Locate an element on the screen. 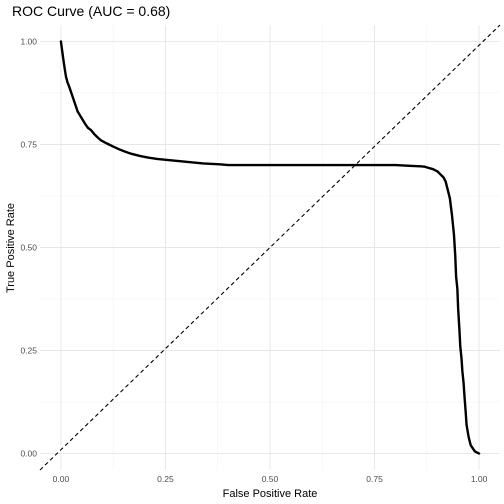  x-axis-title: False Positive Rate is located at coordinates (270, 494).